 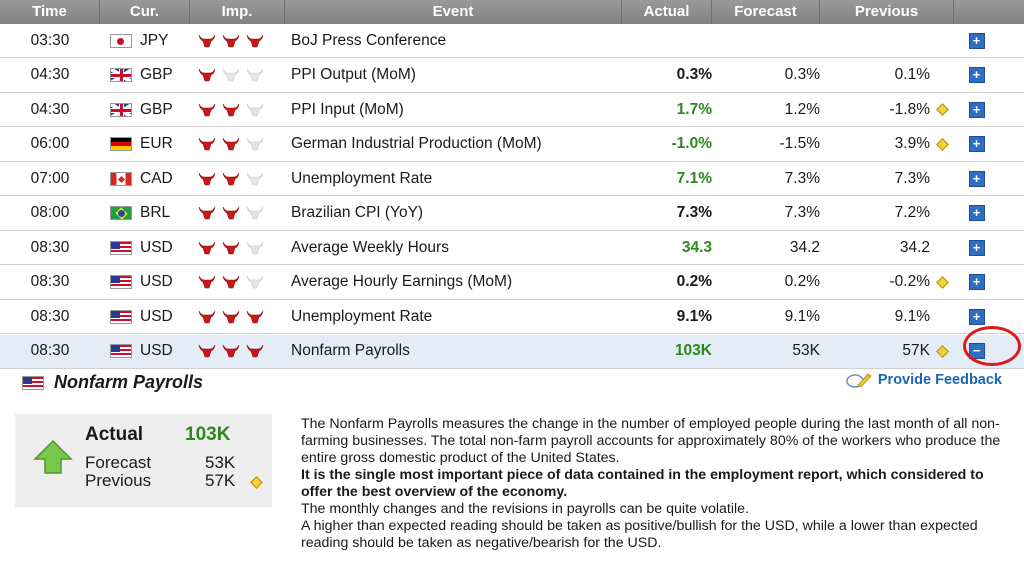 I want to click on header-previous: Previous, so click(x=887, y=12).